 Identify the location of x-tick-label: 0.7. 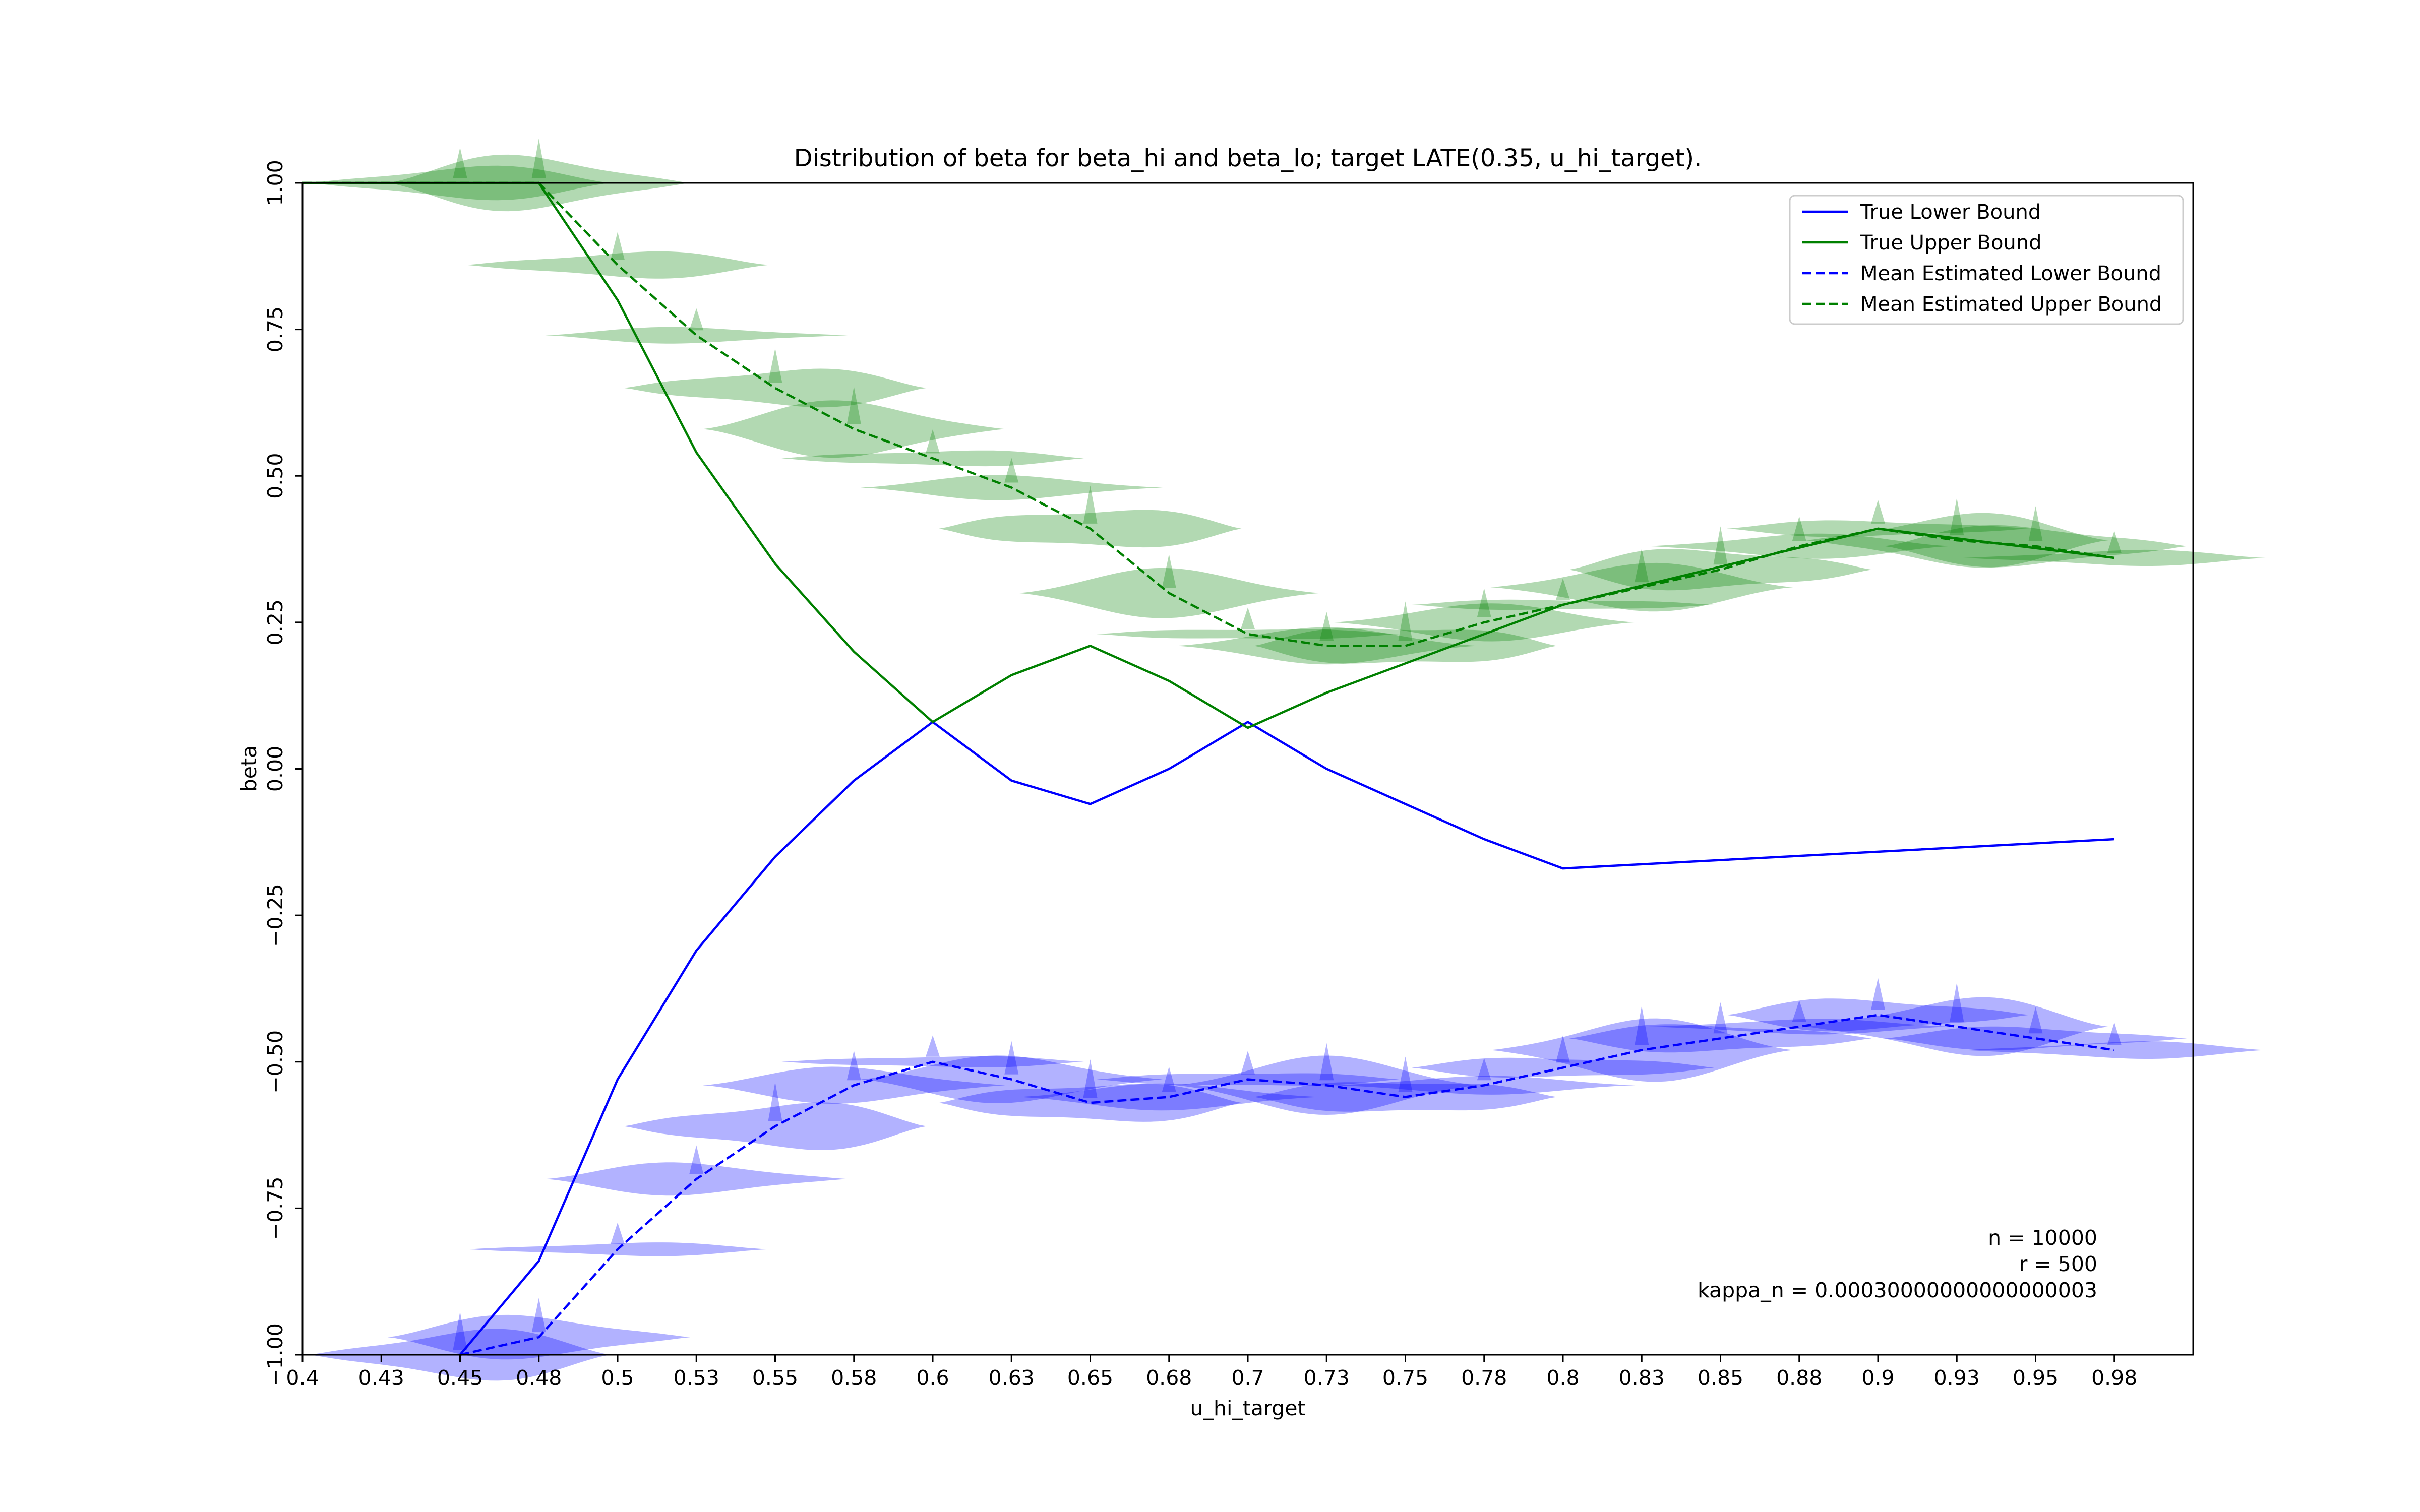
(1247, 1378).